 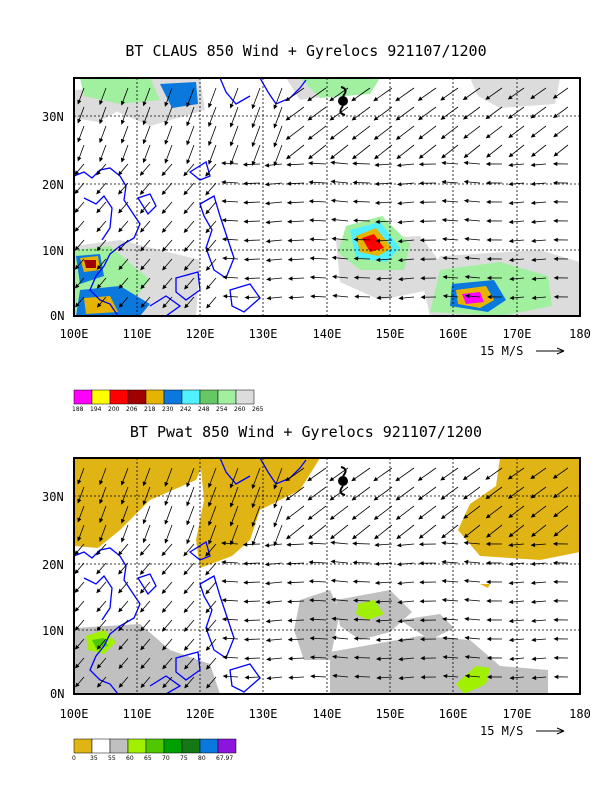 What do you see at coordinates (130, 758) in the screenshot?
I see `colorbar-label: 60` at bounding box center [130, 758].